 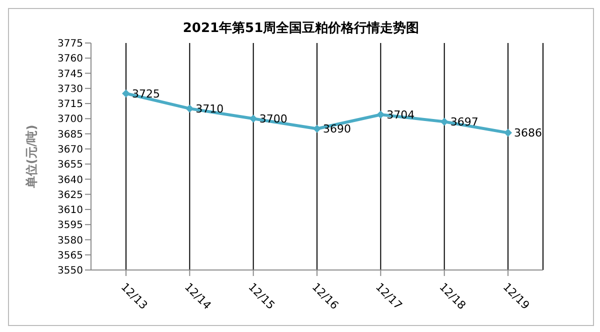 What do you see at coordinates (70, 120) in the screenshot?
I see `y-tick-label: 3700` at bounding box center [70, 120].